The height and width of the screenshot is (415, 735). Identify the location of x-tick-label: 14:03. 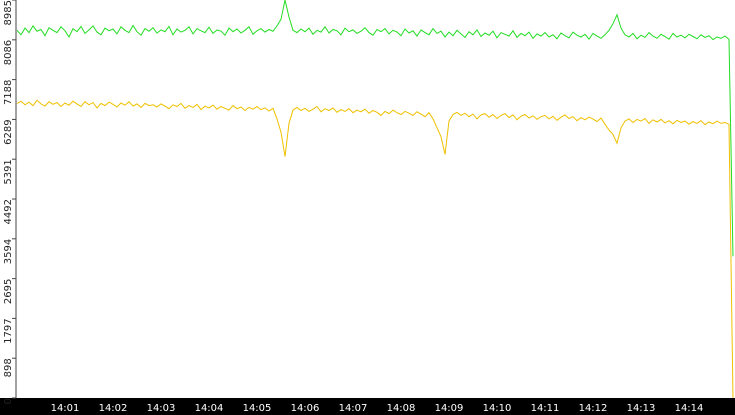
(161, 408).